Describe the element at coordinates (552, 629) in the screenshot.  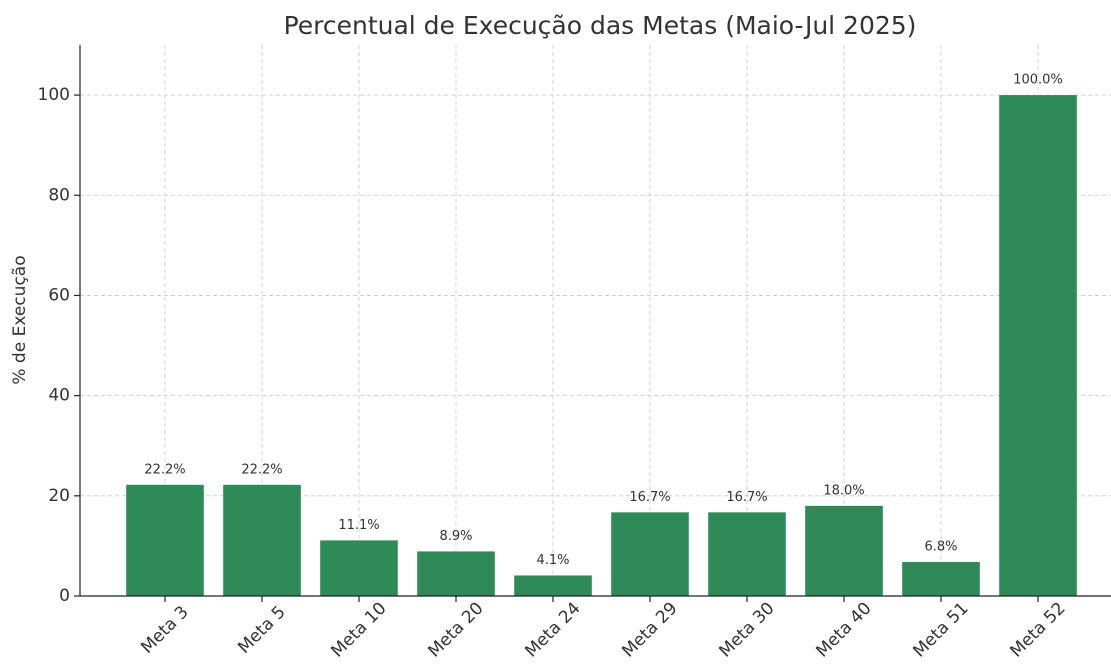
I see `x-tick-label: Meta 24` at that location.